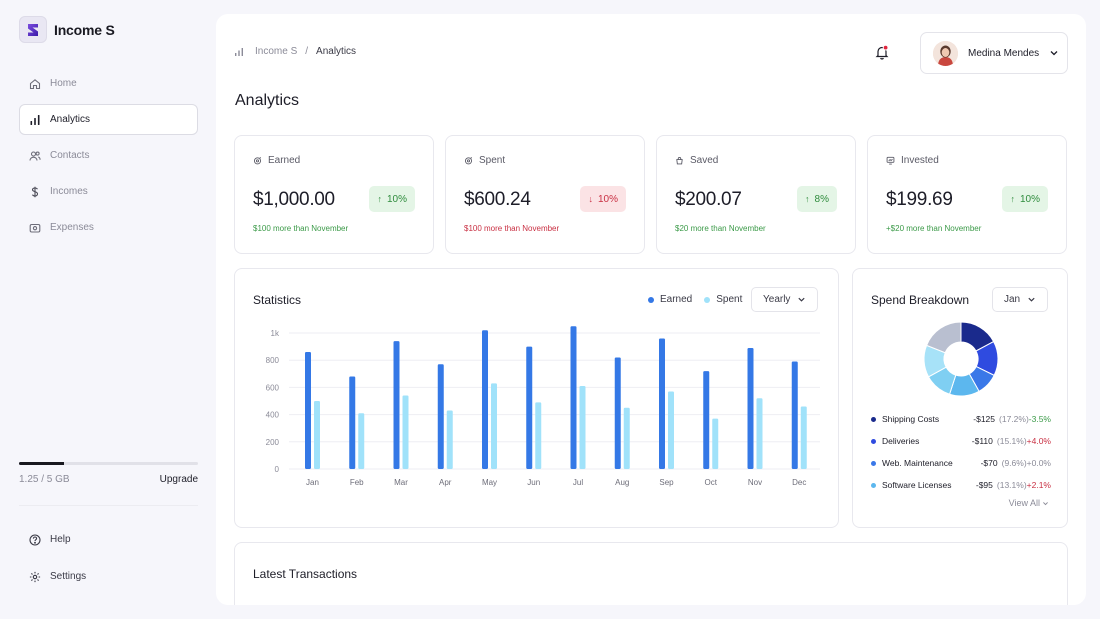 The width and height of the screenshot is (1100, 619). What do you see at coordinates (44, 479) in the screenshot?
I see `storage-used-label: 1.25 / 5 GB` at bounding box center [44, 479].